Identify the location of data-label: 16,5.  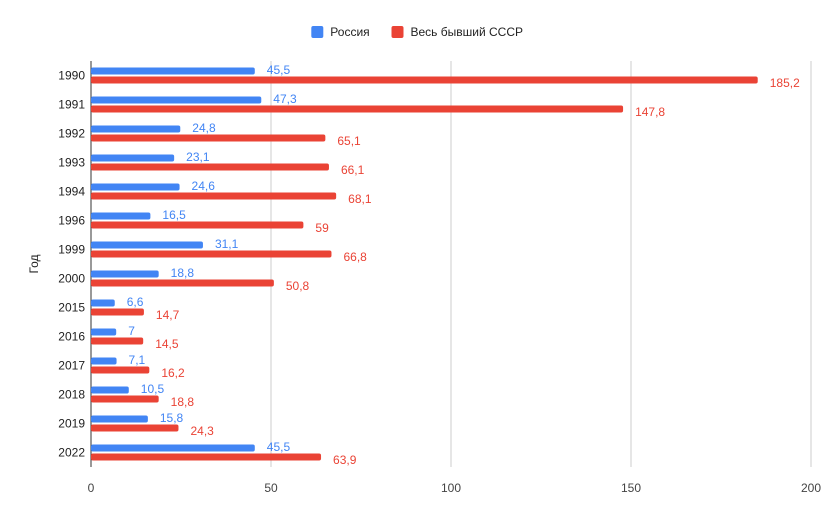
(174, 215).